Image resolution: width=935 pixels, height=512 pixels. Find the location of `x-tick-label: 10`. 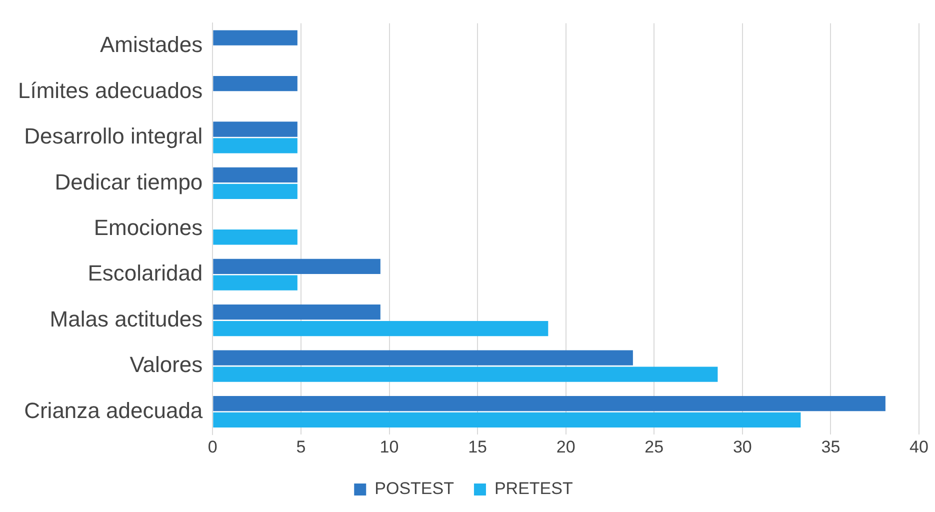

x-tick-label: 10 is located at coordinates (389, 446).